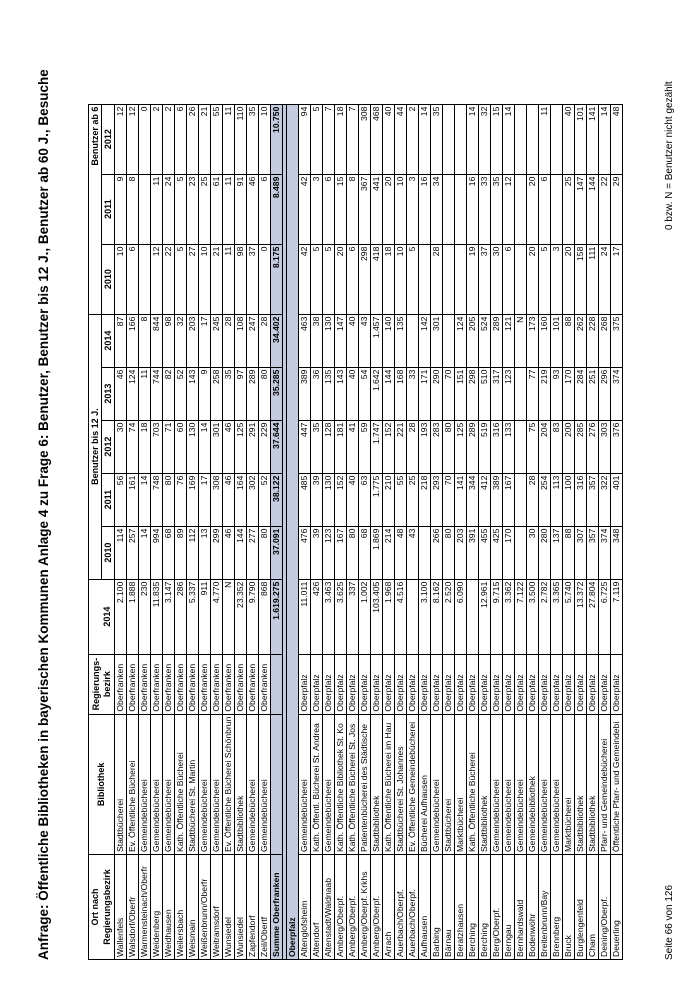 The image size is (700, 990). I want to click on table-cell: 289, so click(496, 341).